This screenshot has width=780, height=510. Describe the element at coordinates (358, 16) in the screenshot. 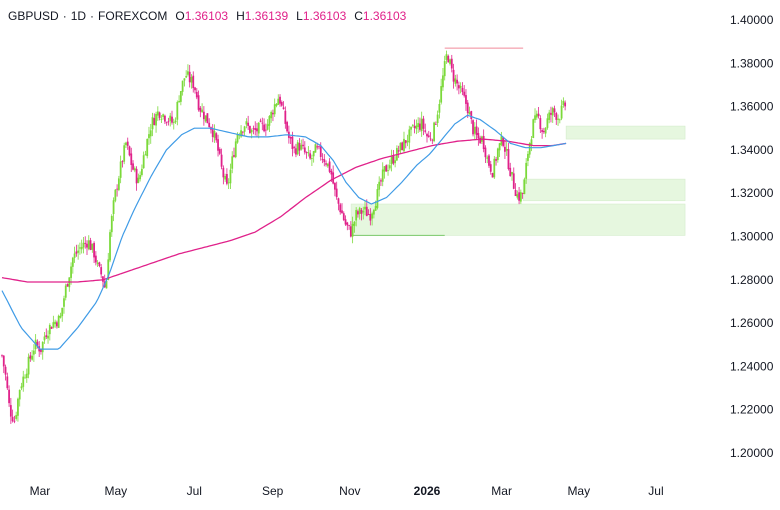

I see `legend-close-label: C` at that location.